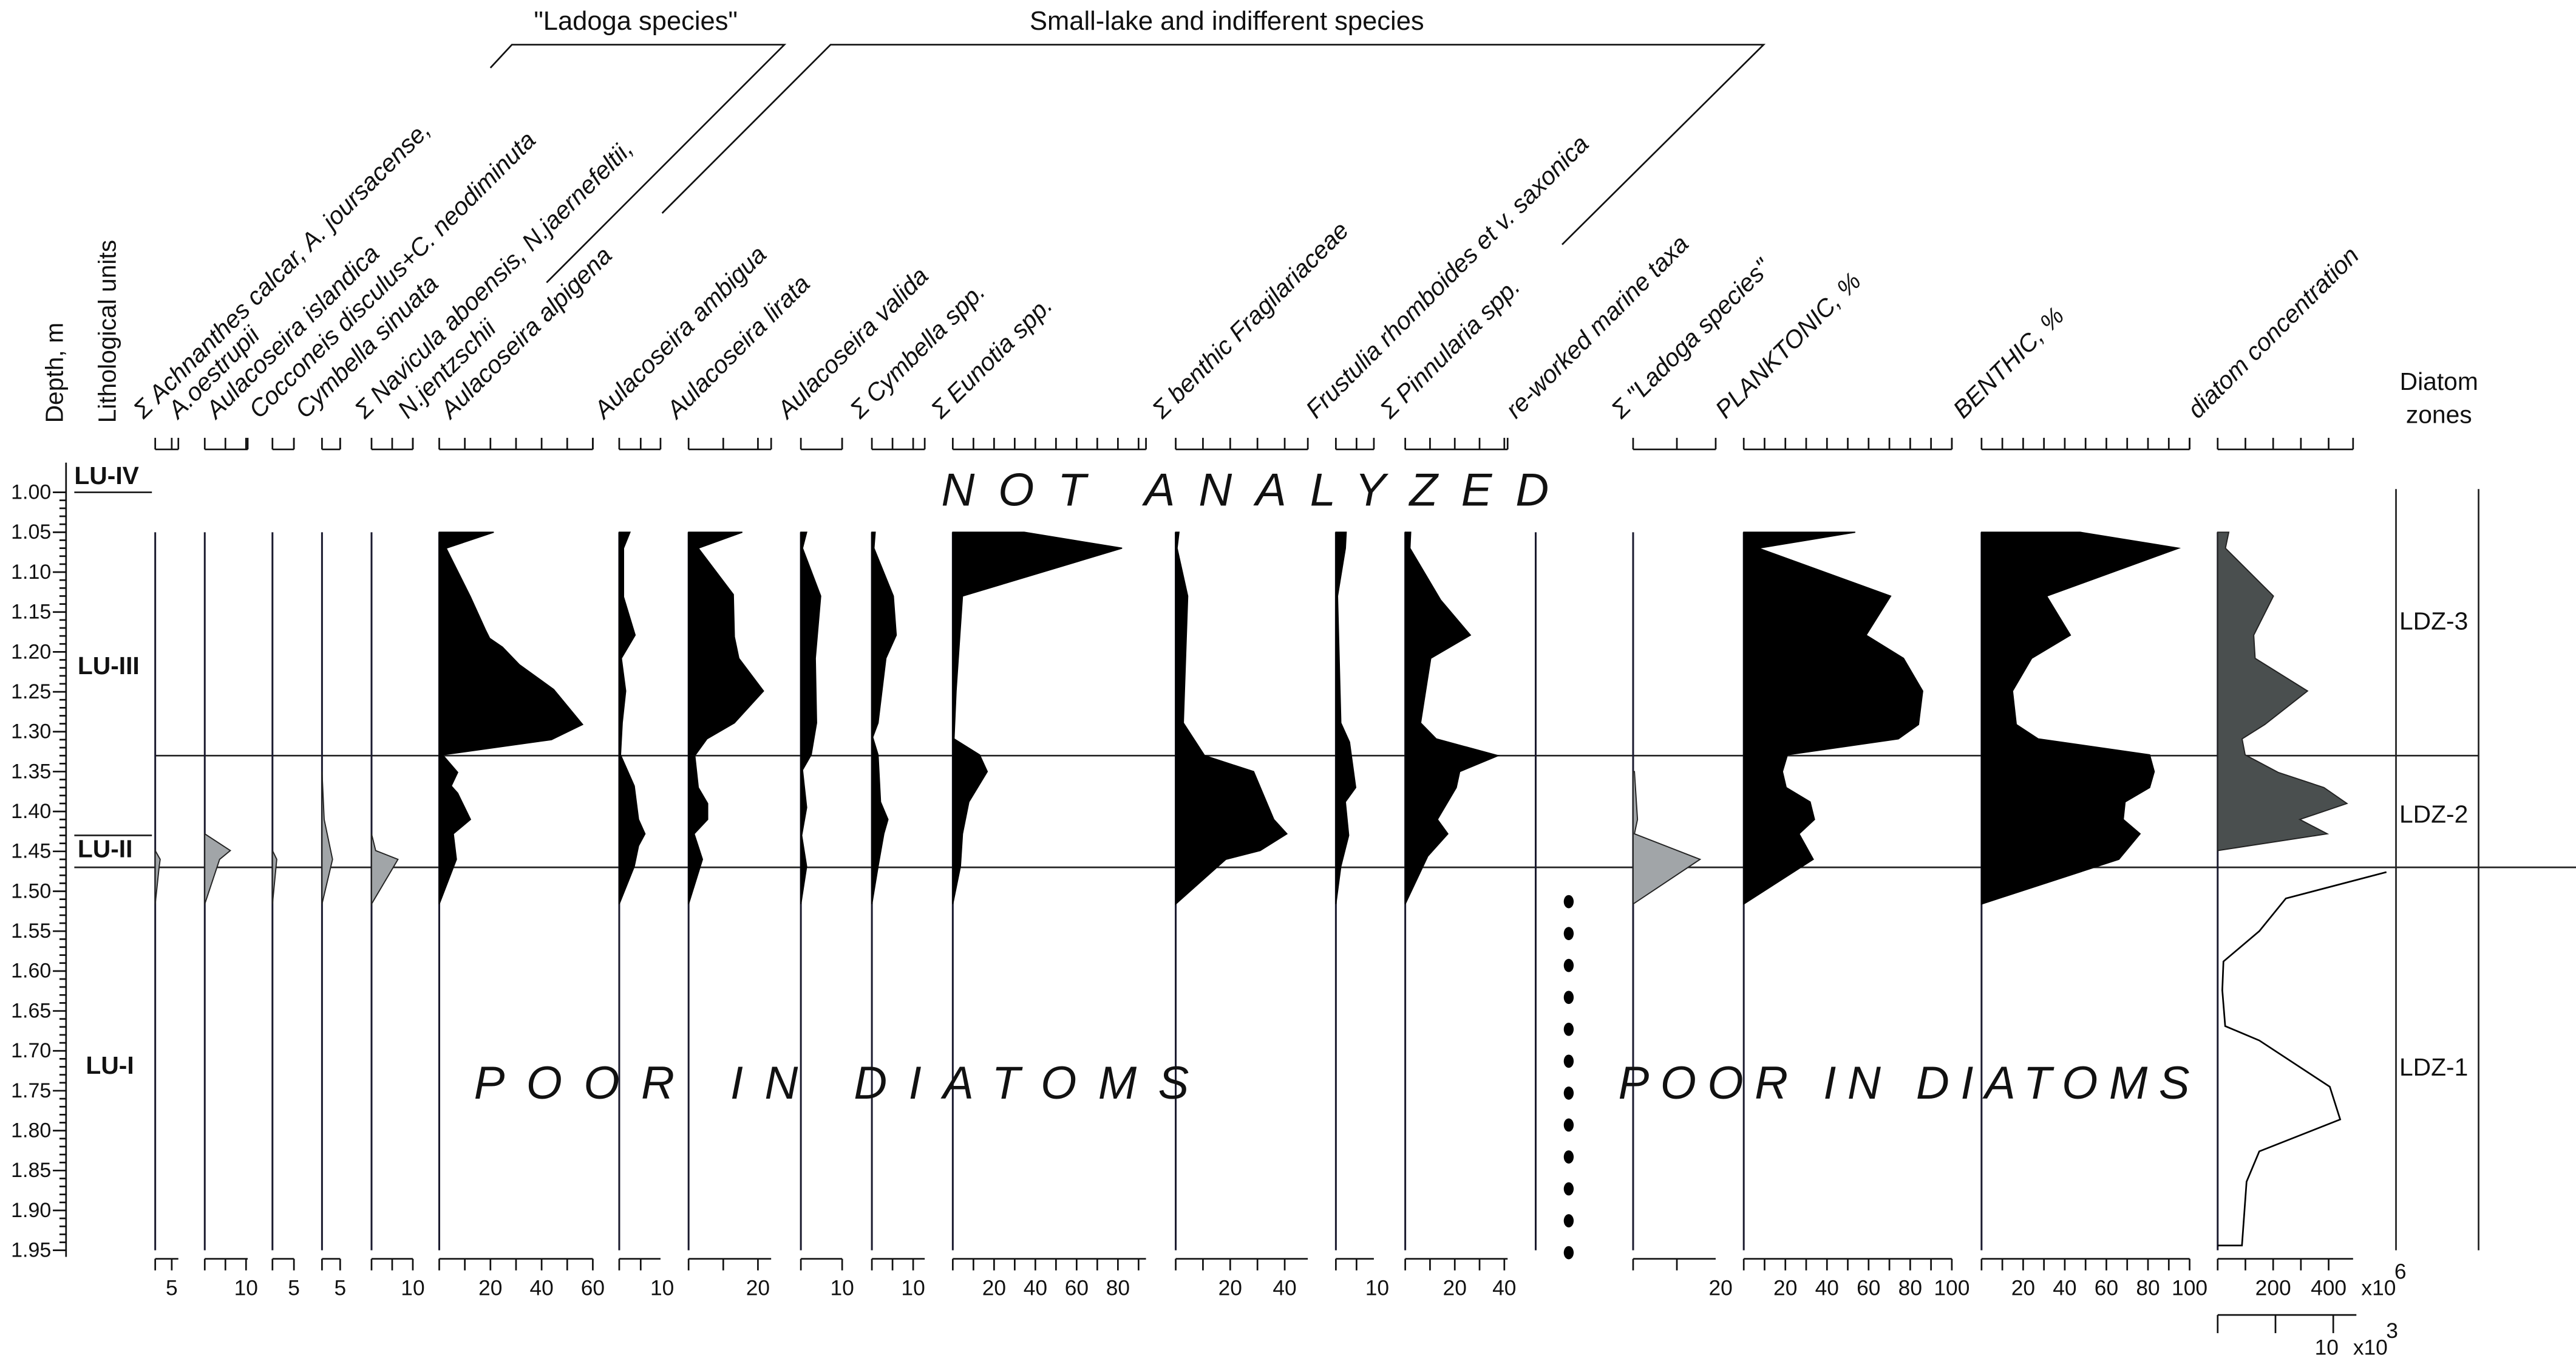 This screenshot has width=2576, height=1358. What do you see at coordinates (2439, 414) in the screenshot?
I see `diatom-zones-title: zones` at bounding box center [2439, 414].